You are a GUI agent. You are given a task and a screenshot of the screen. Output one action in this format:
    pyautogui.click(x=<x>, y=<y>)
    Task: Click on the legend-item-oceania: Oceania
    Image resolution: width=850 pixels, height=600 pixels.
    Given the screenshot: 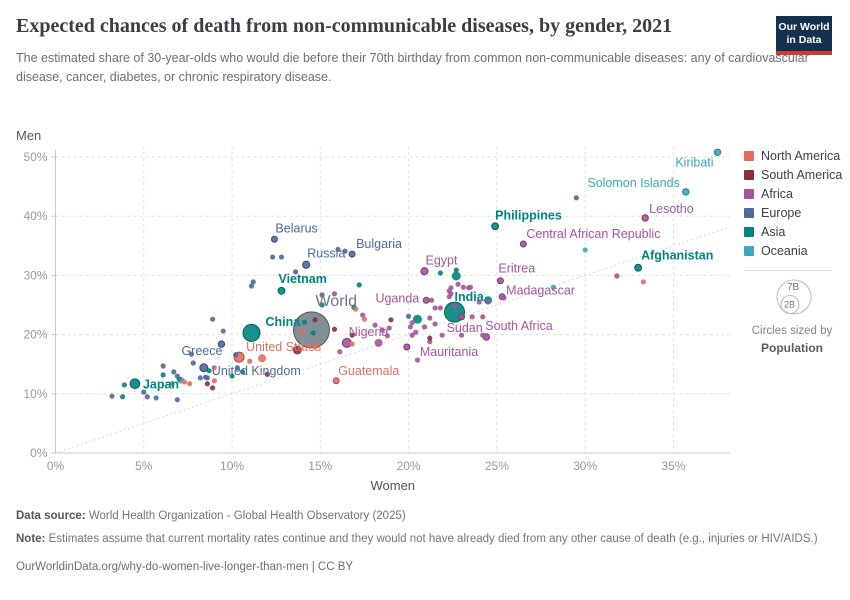 What is the action you would take?
    pyautogui.click(x=793, y=251)
    